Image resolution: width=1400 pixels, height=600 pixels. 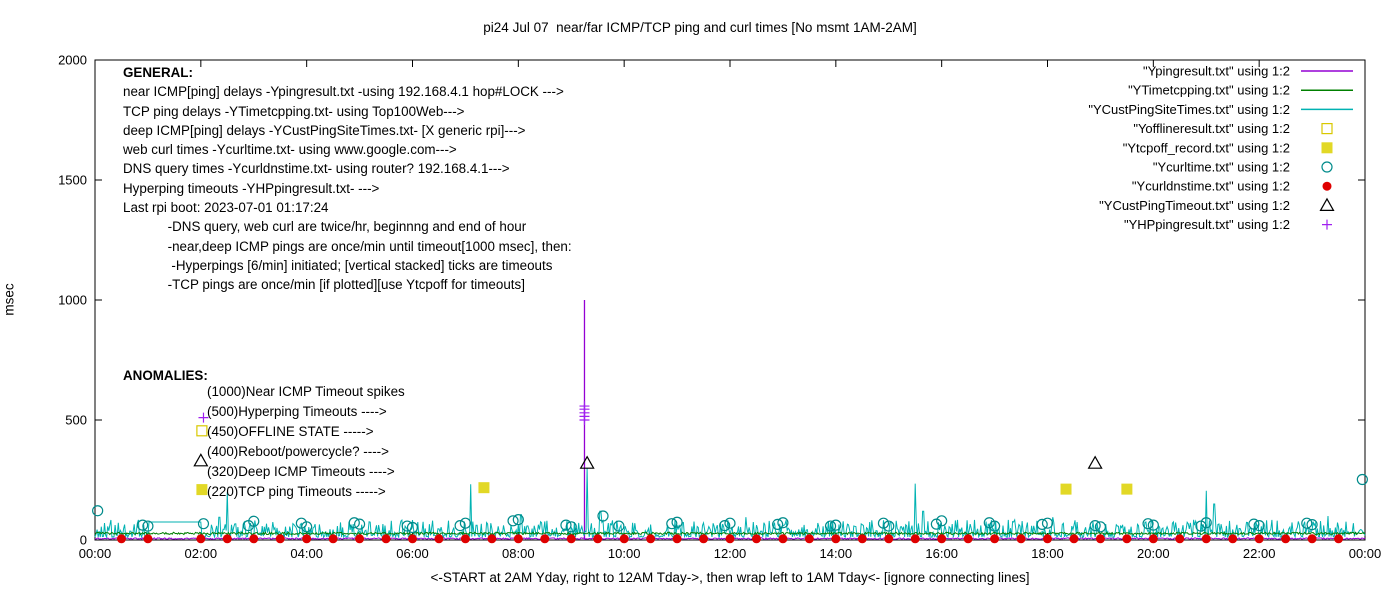 I want to click on x-tick-label: 14:00, so click(x=836, y=553).